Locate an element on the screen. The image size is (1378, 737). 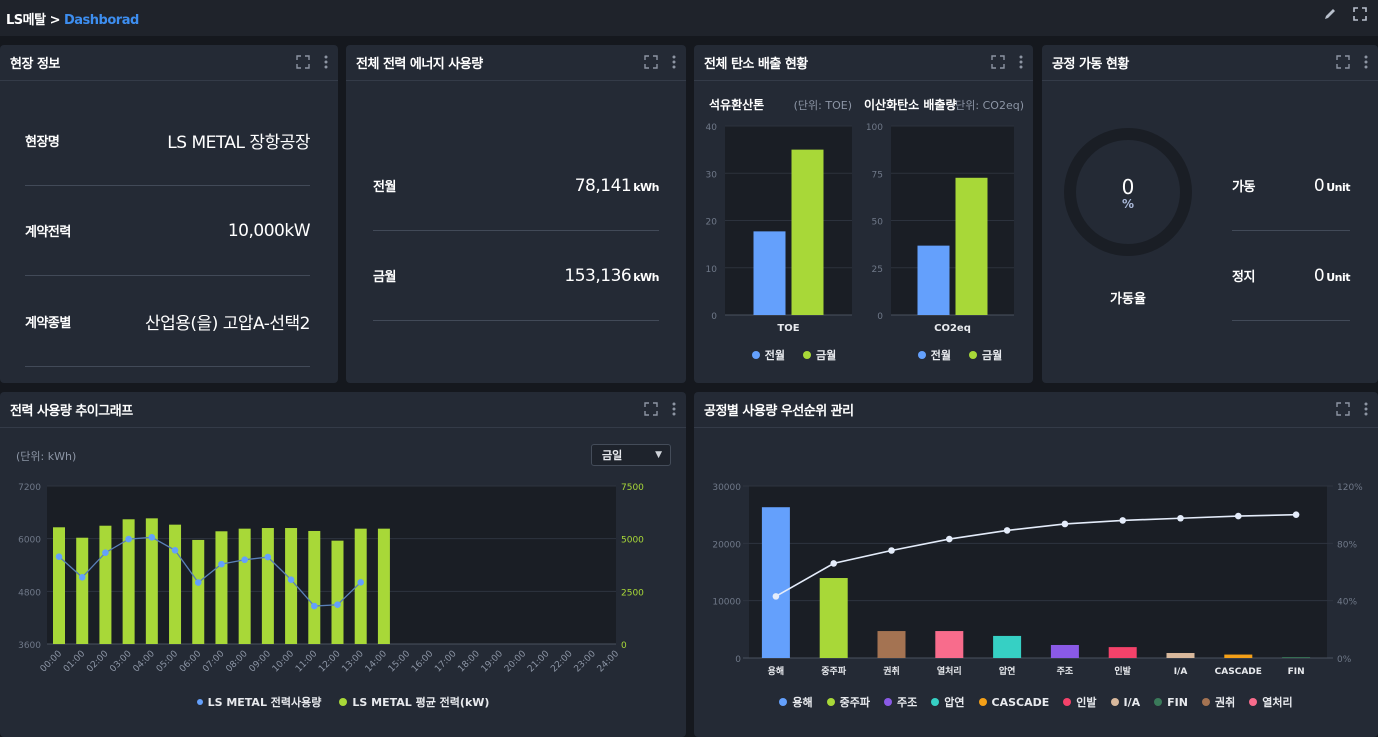
unit-label: Unit is located at coordinates (1338, 277).